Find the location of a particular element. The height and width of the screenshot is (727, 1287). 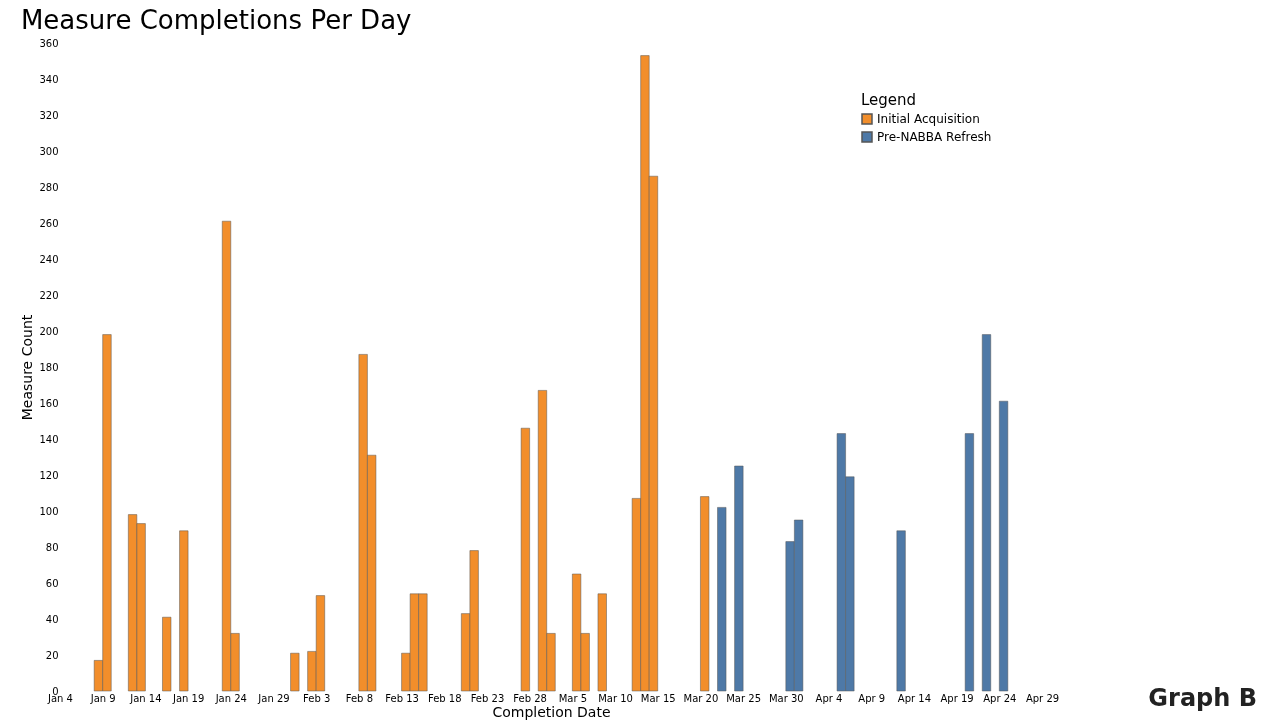

x-tick-label: Mar 25 is located at coordinates (744, 698).